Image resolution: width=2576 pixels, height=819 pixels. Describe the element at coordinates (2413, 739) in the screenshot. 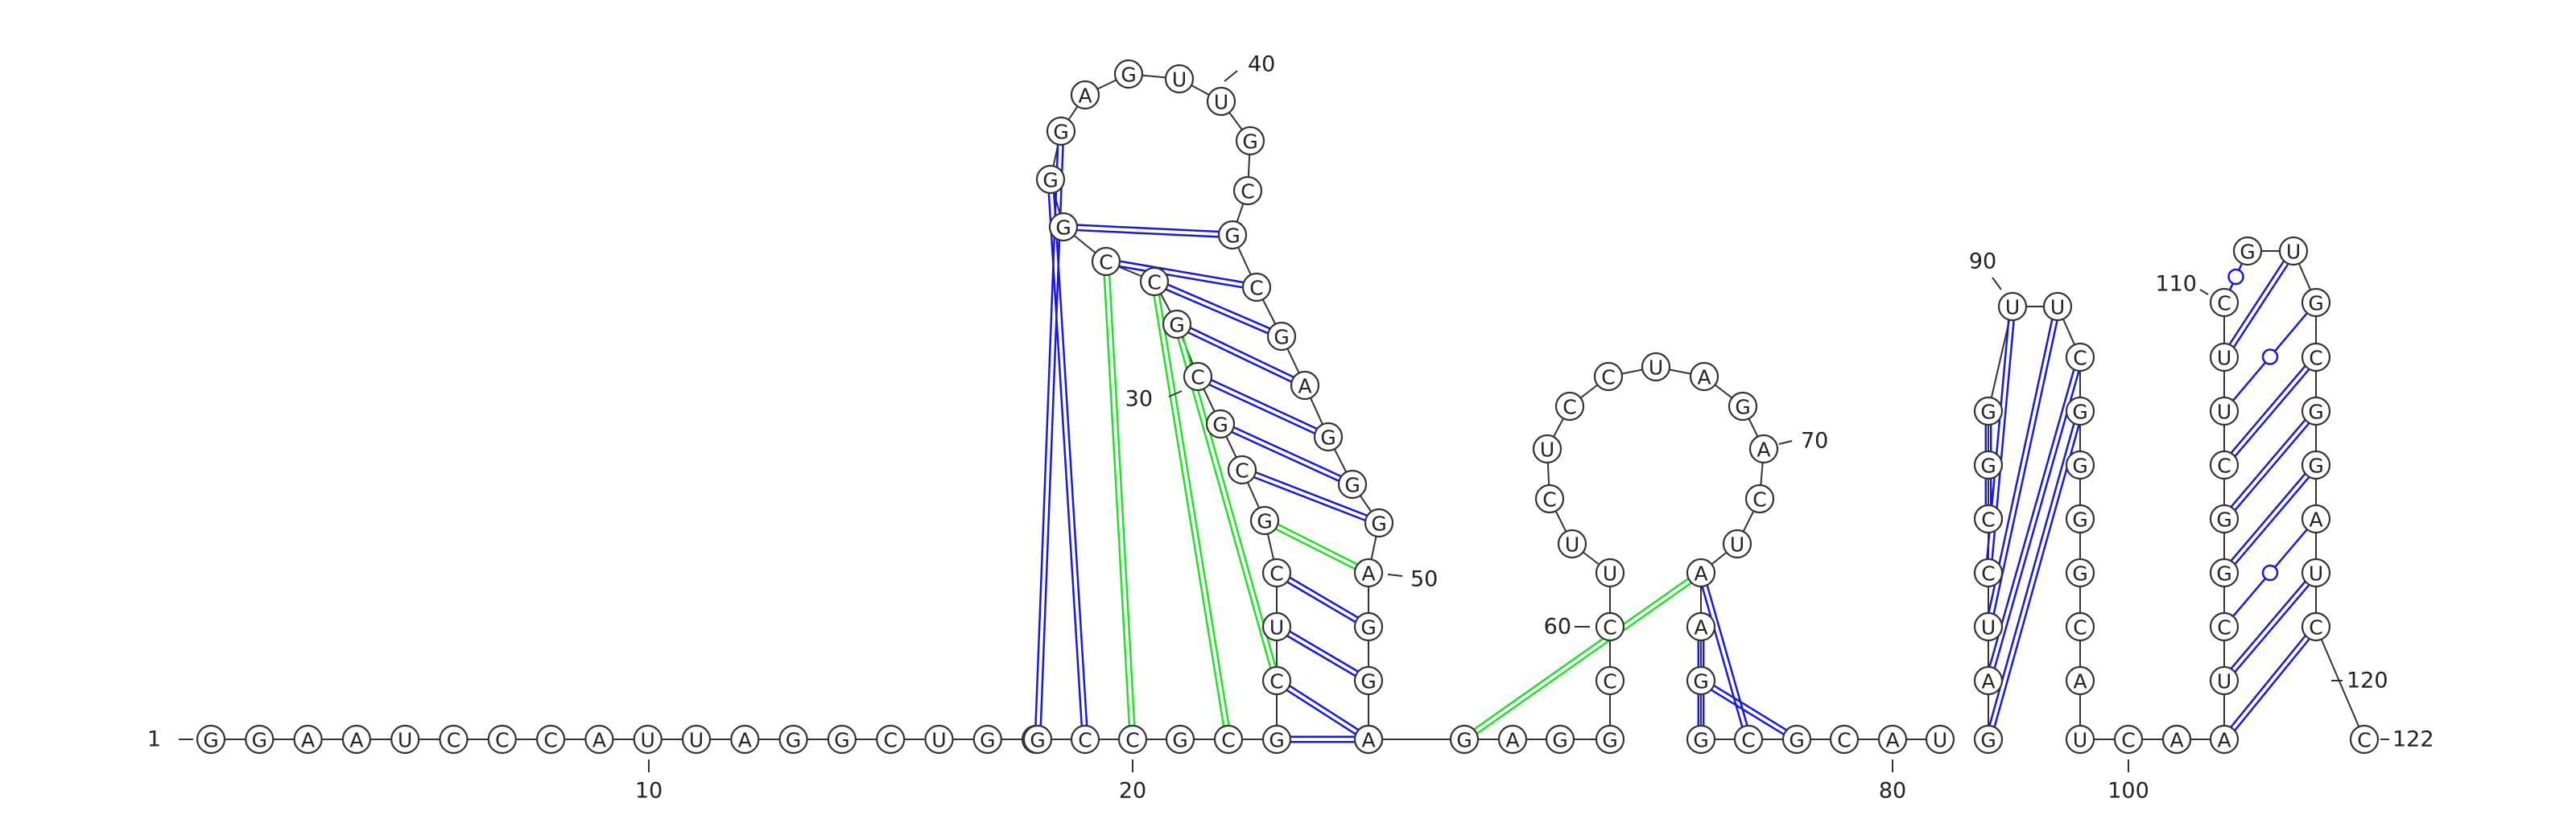

I see `position-label-122: 122` at that location.